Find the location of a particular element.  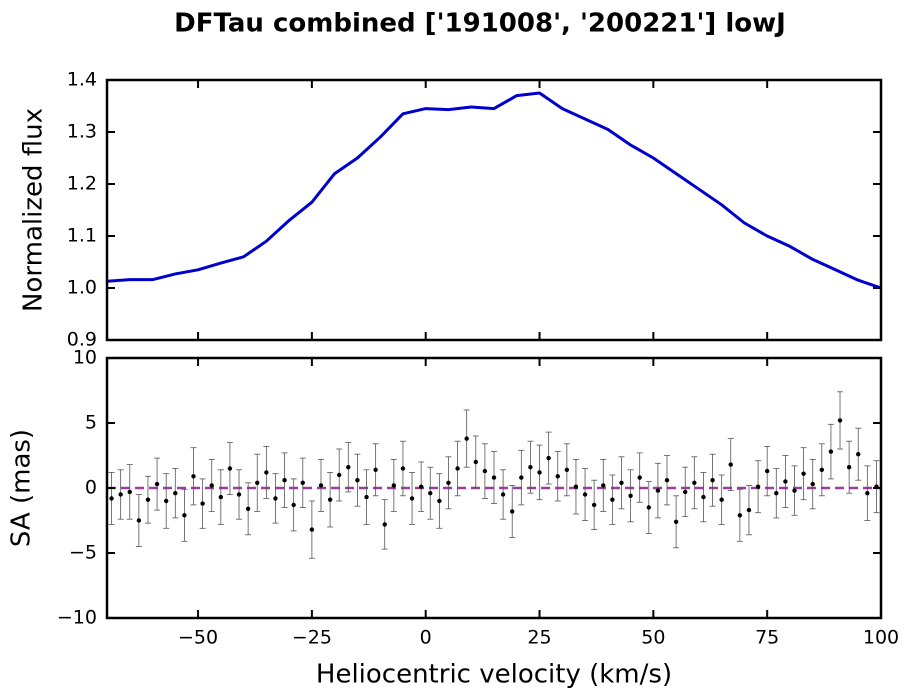

y-tick-label: 0.9 is located at coordinates (82, 340).